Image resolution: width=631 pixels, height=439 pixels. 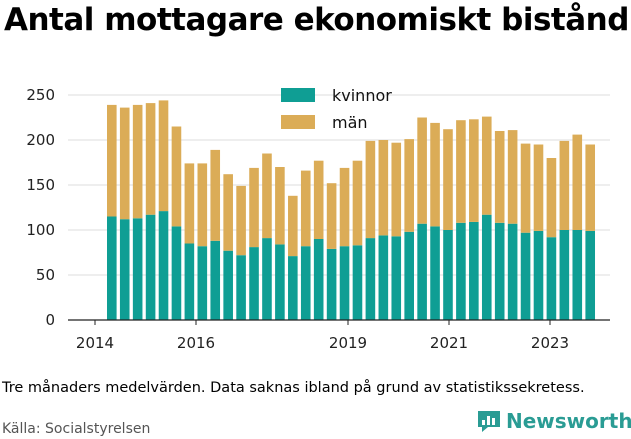 I want to click on x-tick-label: 2019, so click(x=348, y=343).